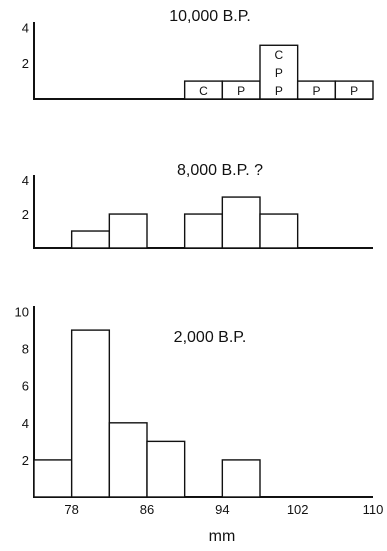 The width and height of the screenshot is (387, 551). What do you see at coordinates (147, 509) in the screenshot?
I see `x-tick-label: 86` at bounding box center [147, 509].